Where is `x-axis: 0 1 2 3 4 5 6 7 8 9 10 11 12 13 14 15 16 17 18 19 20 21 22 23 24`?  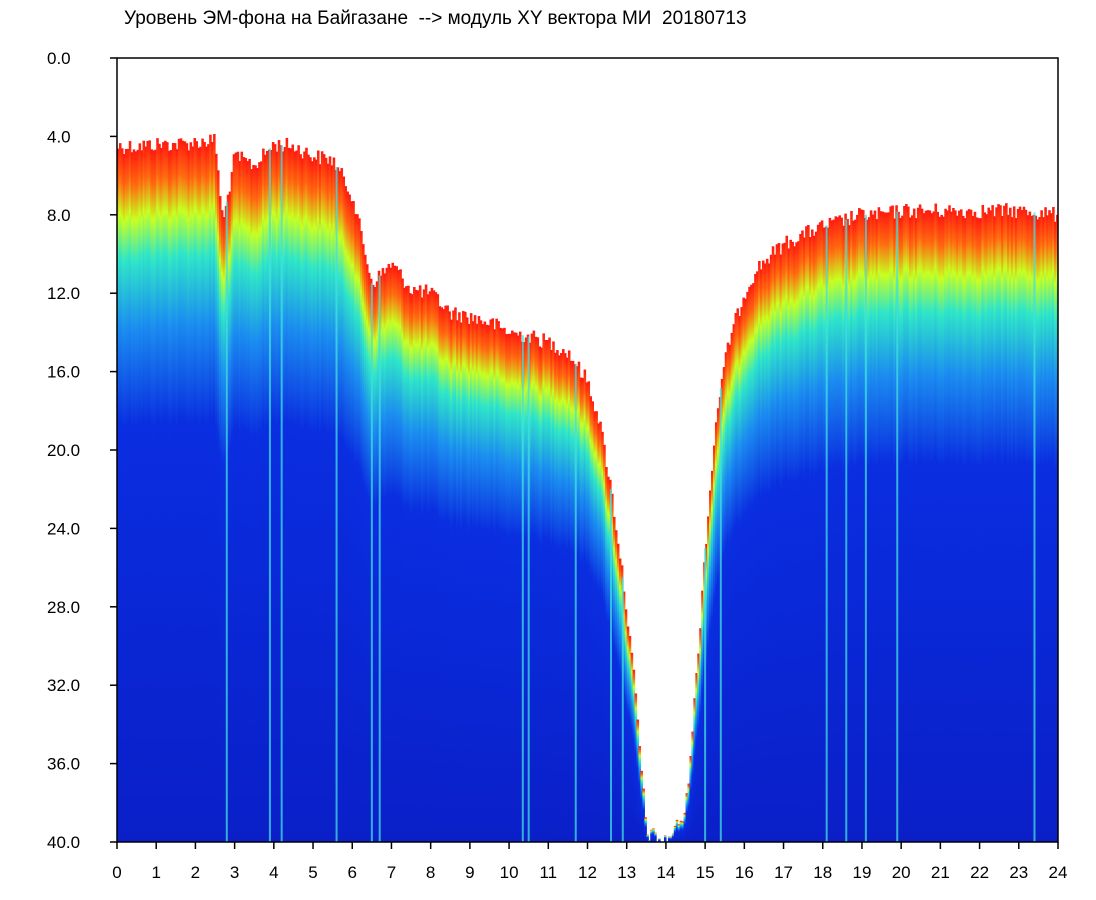 x-axis: 0 1 2 3 4 5 6 7 8 9 10 11 12 13 14 15 16 17 18 19 20 21 22 23 24 is located at coordinates (589, 862).